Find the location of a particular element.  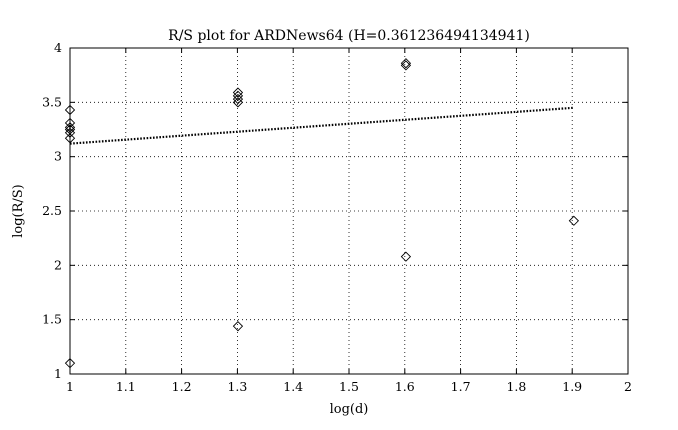

fit-line-layer is located at coordinates (321, 125).